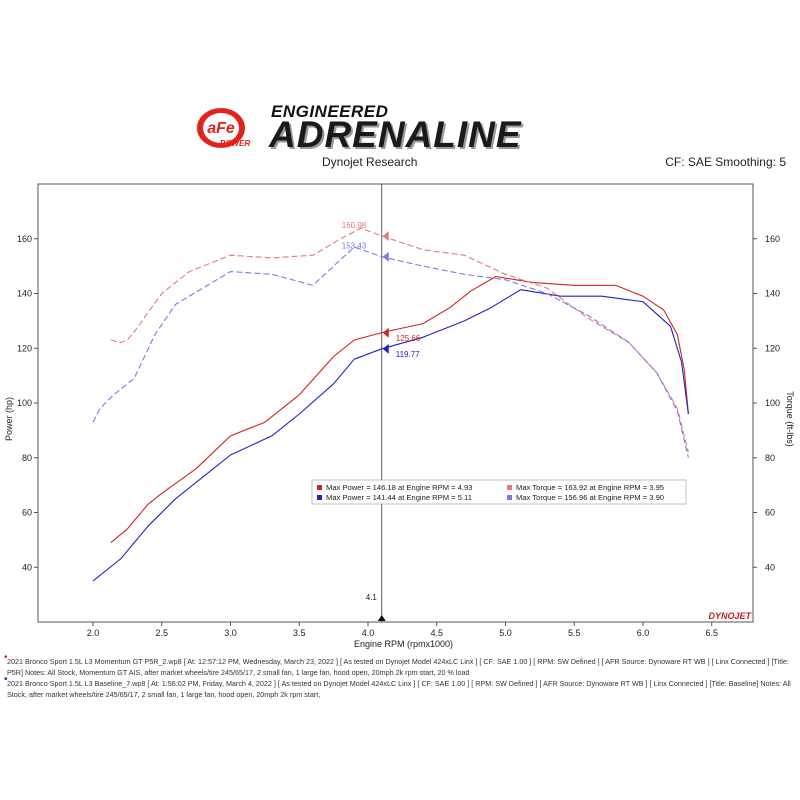 The width and height of the screenshot is (800, 800). Describe the element at coordinates (330, 111) in the screenshot. I see `brand-tagline-top: ENGINEERED` at that location.